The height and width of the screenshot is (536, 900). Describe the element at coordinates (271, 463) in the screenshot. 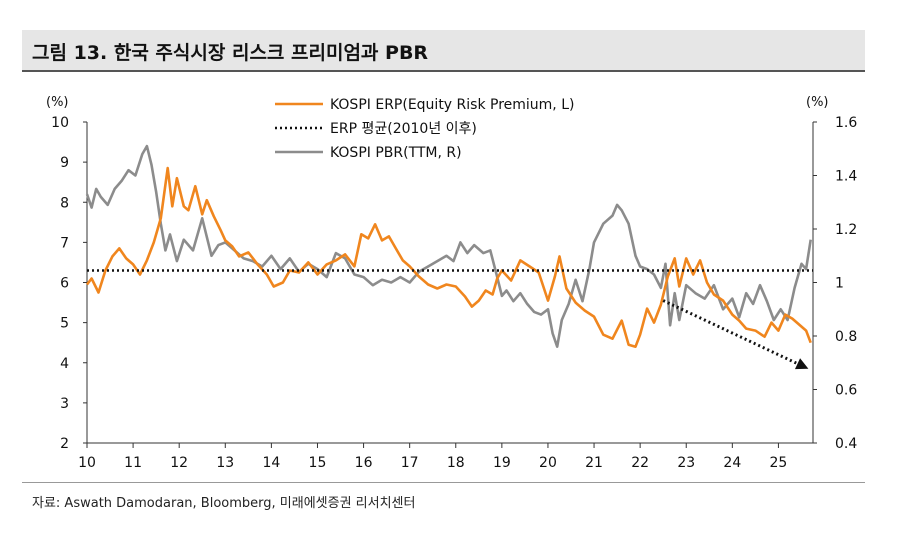

I see `x-tick-label: 14` at that location.